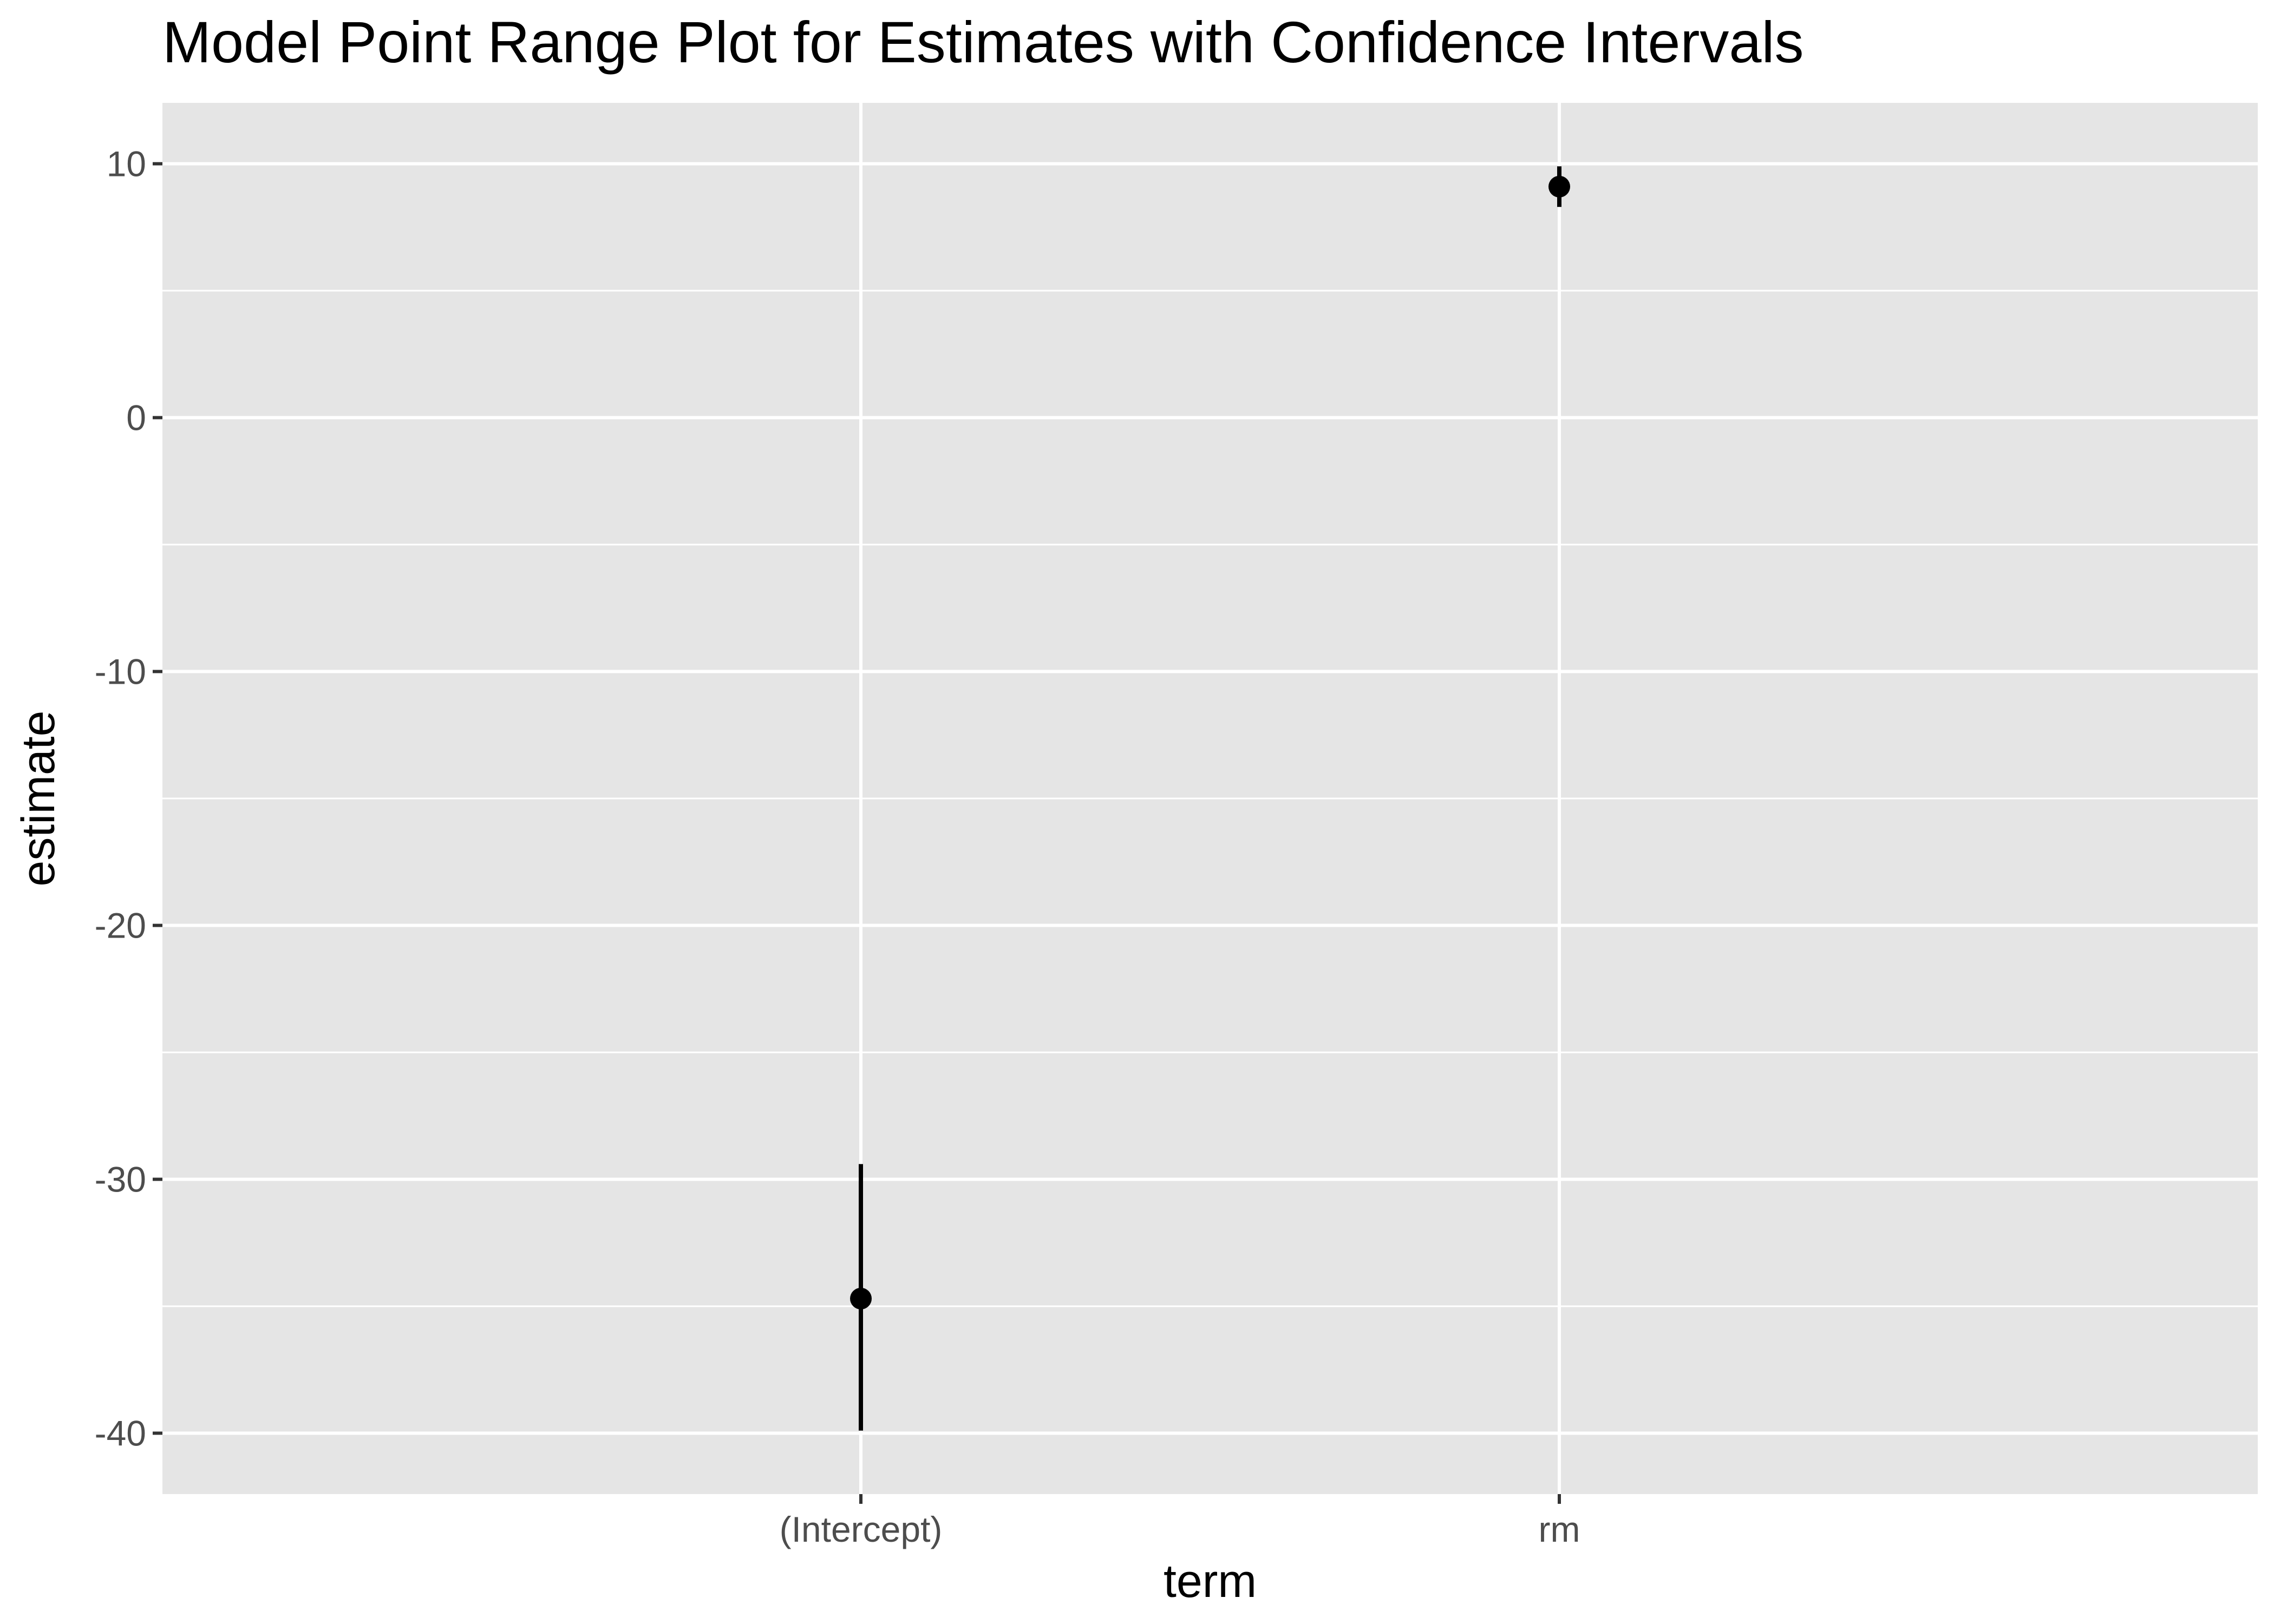  What do you see at coordinates (1211, 1581) in the screenshot?
I see `x-axis-title: term` at bounding box center [1211, 1581].